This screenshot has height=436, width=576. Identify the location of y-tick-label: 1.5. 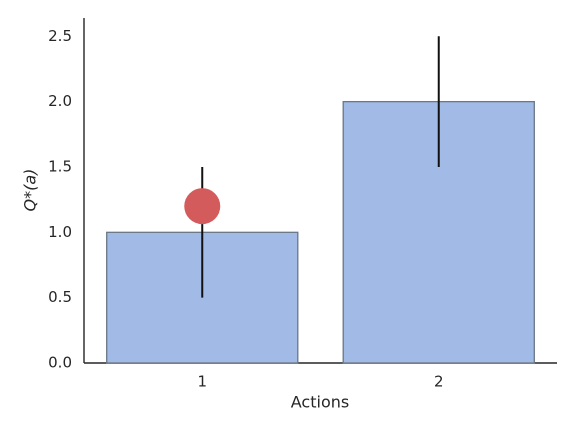
(60, 166).